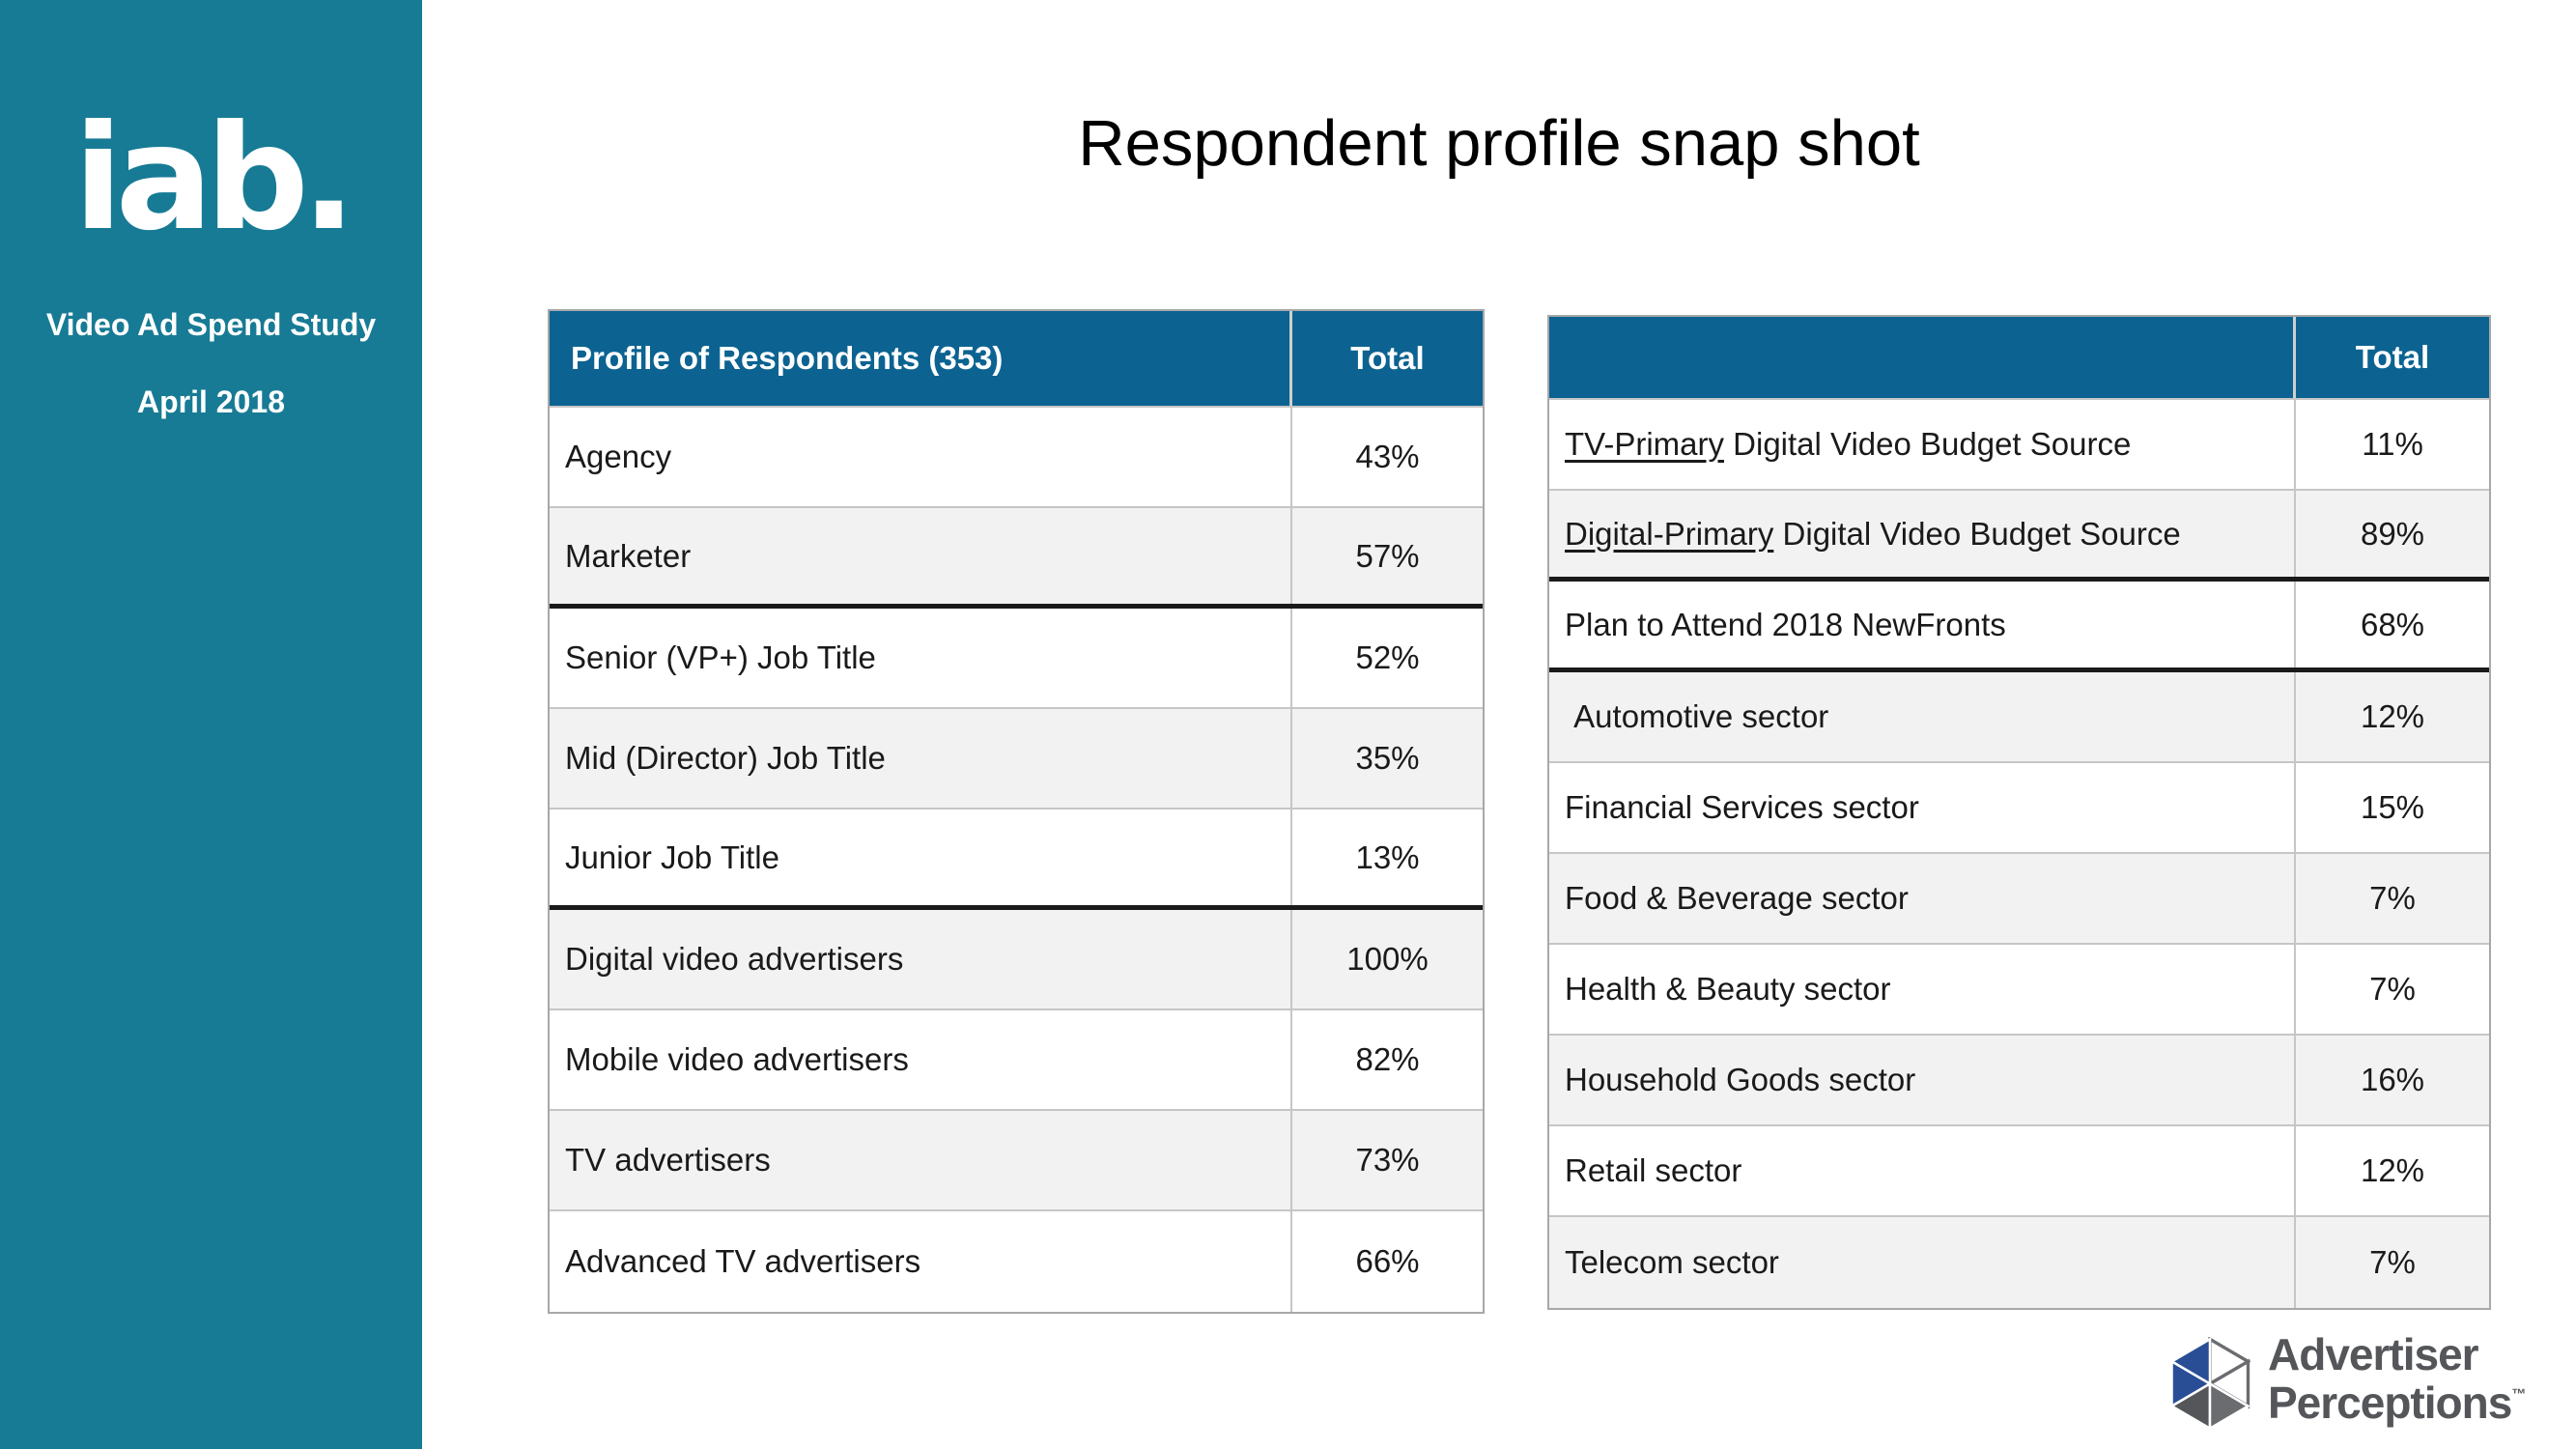 This screenshot has width=2576, height=1449. What do you see at coordinates (2392, 624) in the screenshot?
I see `row-value: 68%` at bounding box center [2392, 624].